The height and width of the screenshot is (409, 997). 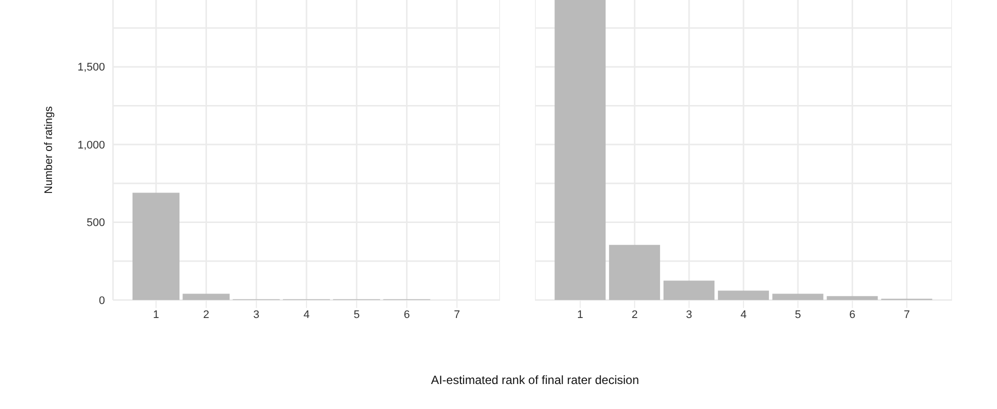 What do you see at coordinates (95, 223) in the screenshot?
I see `y-tick-label: 500` at bounding box center [95, 223].